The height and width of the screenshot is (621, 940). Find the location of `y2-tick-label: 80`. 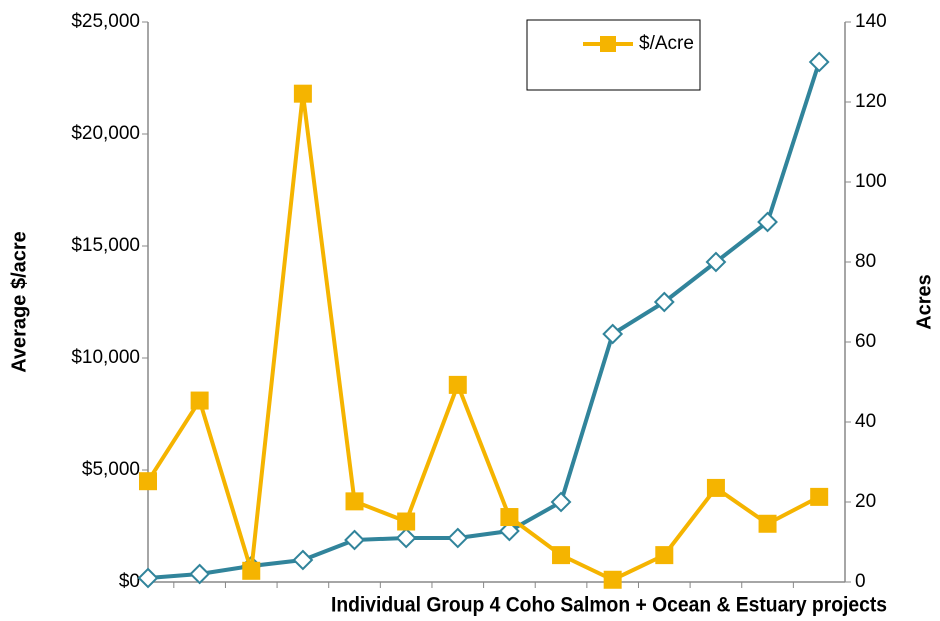

y2-tick-label: 80 is located at coordinates (865, 261).